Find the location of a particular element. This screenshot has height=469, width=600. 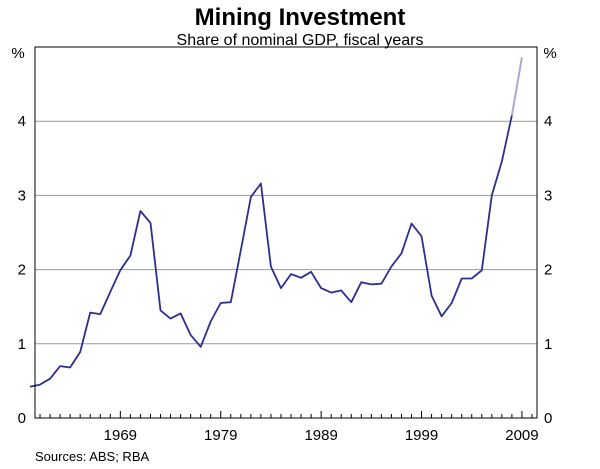

y-tick-label-left-1: 1 is located at coordinates (22, 344).